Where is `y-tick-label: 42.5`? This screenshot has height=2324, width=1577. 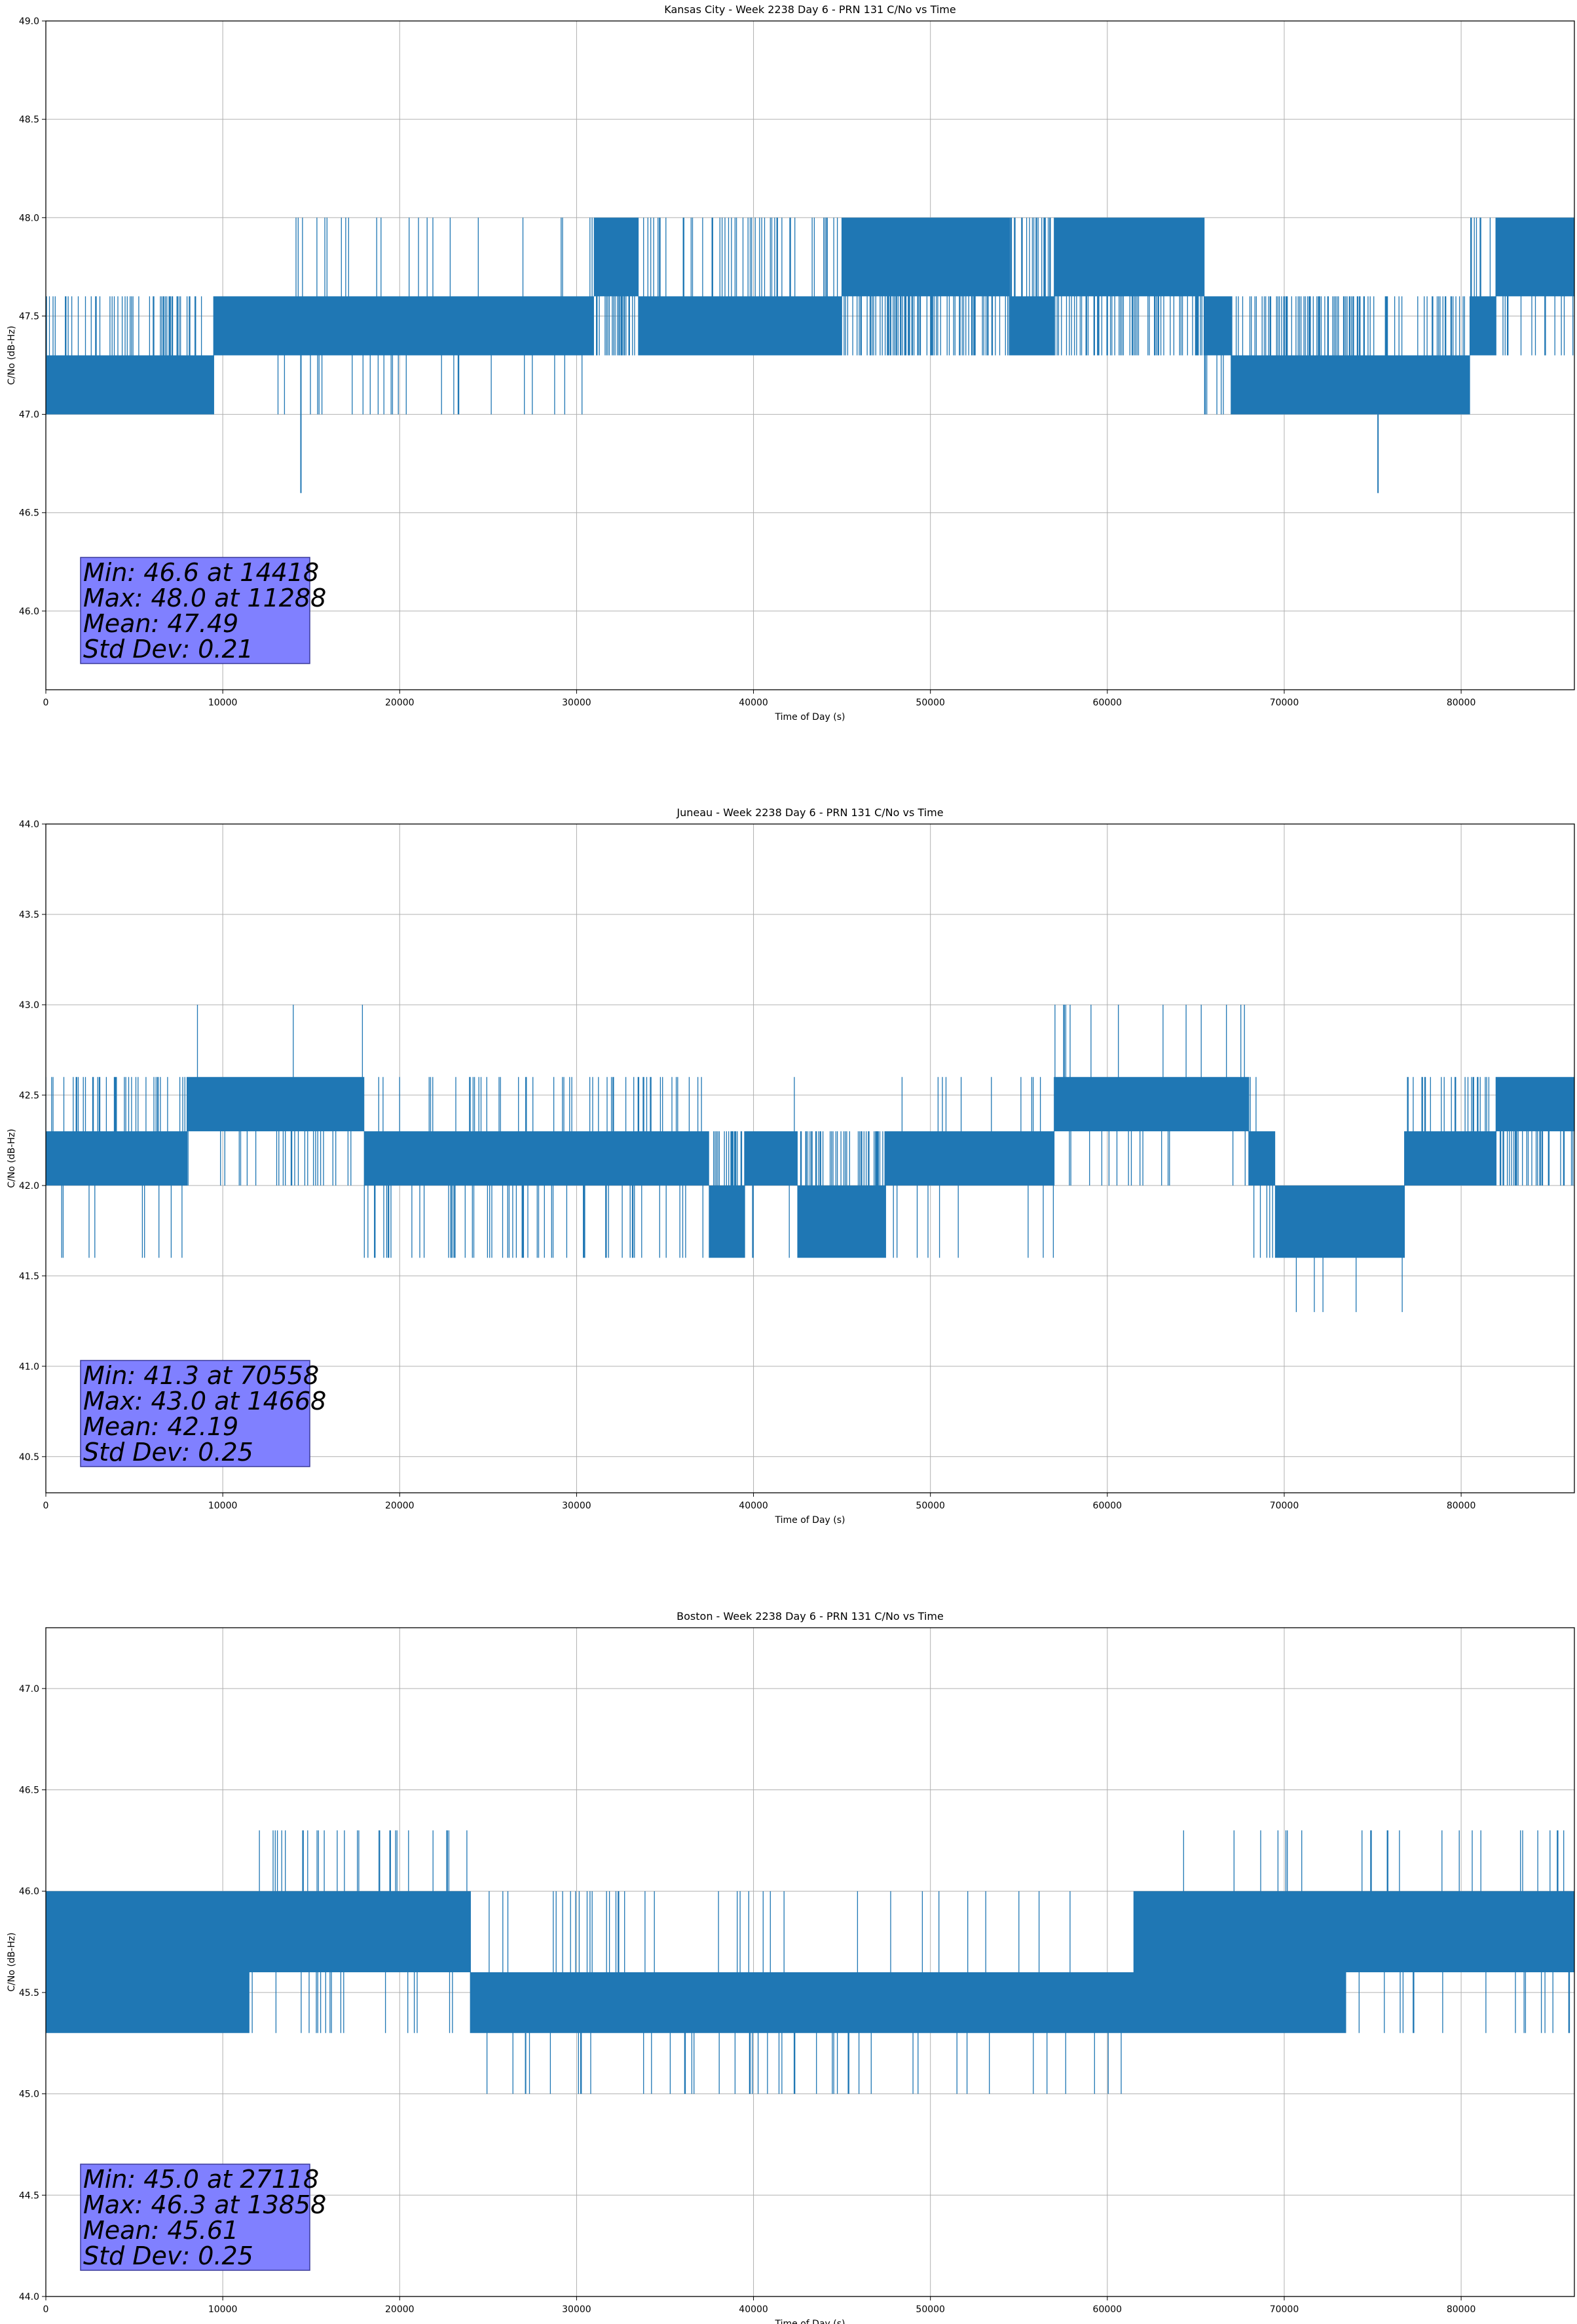 y-tick-label: 42.5 is located at coordinates (29, 1096).